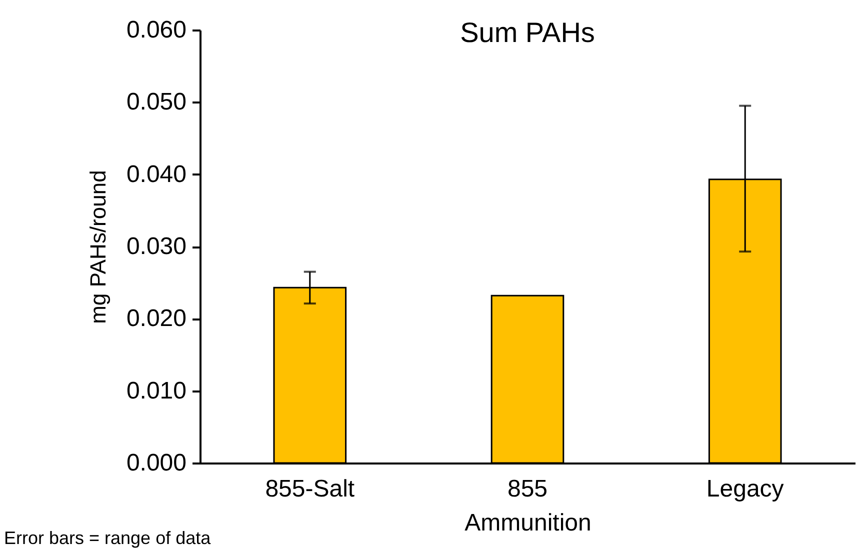  I want to click on y-tick-label: 0.030, so click(156, 246).